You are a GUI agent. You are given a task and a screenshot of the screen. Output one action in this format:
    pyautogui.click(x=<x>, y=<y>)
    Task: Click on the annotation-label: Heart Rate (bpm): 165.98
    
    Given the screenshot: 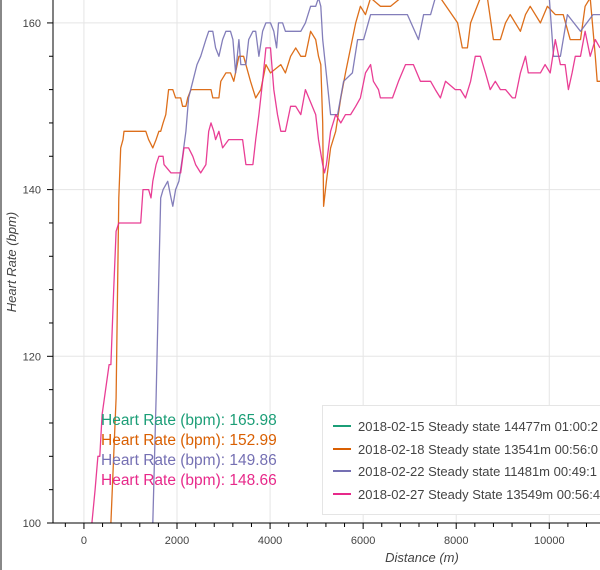 What is the action you would take?
    pyautogui.click(x=189, y=420)
    